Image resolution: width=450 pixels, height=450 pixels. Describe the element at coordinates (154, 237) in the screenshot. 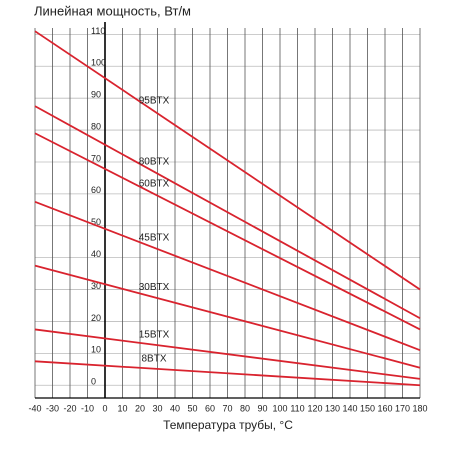

I see `series-label: 45BTX` at that location.